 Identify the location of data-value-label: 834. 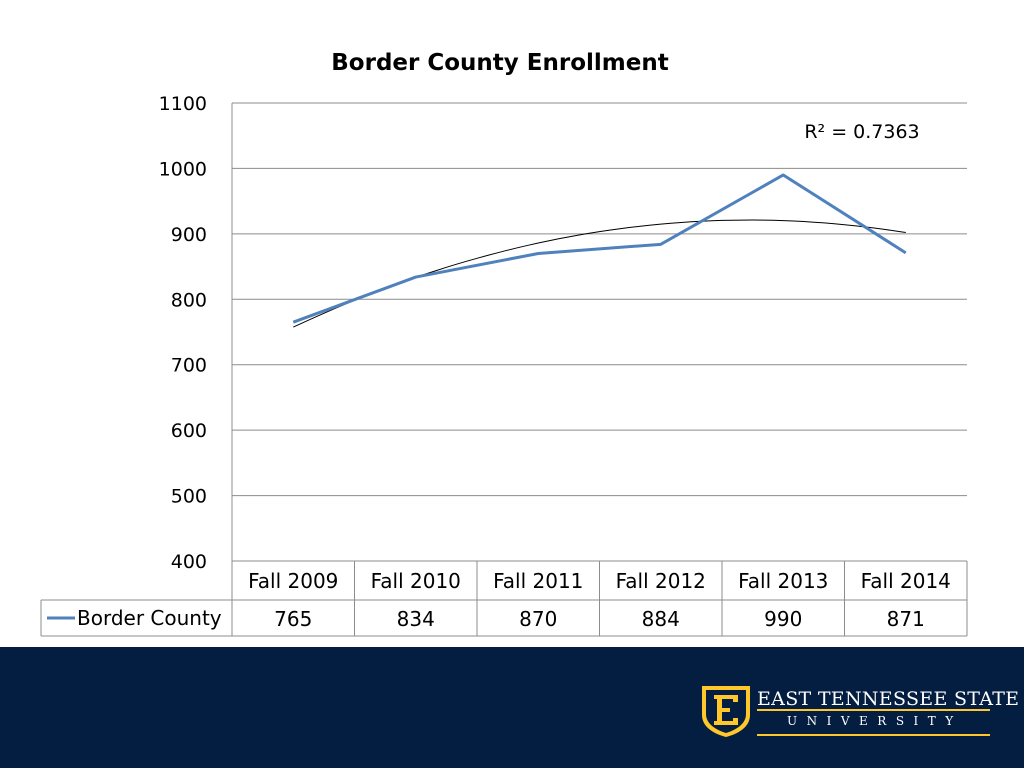
(416, 619).